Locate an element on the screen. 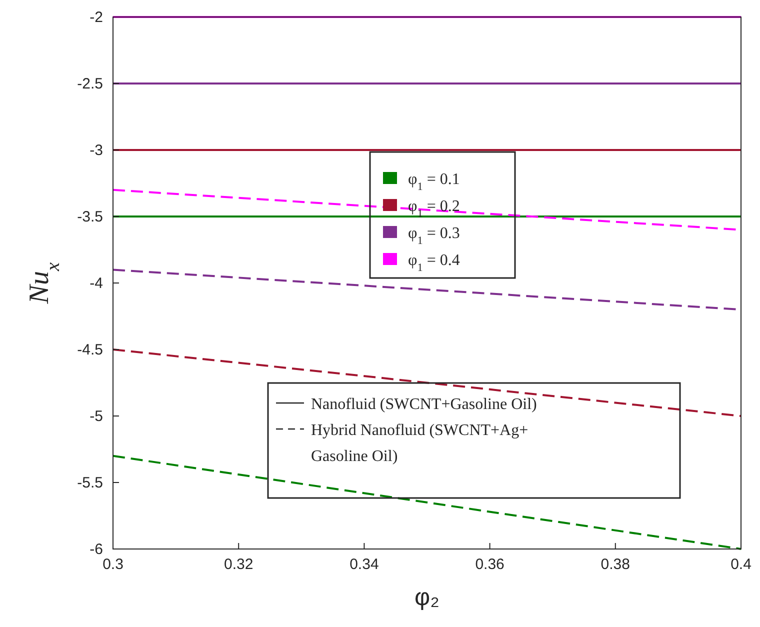 This screenshot has width=760, height=627. annotation: Nanofluid (SWCNT+Gasoline Oil) is located at coordinates (424, 404).